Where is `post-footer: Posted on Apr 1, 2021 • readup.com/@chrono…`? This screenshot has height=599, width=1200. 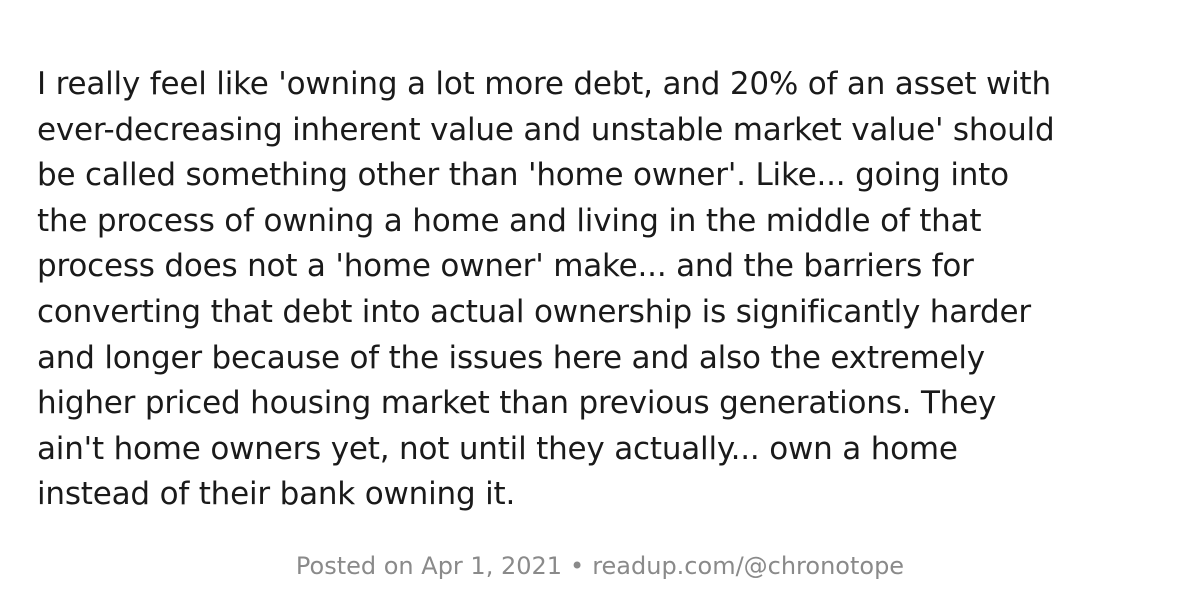
post-footer: Posted on Apr 1, 2021 • readup.com/@chrono… is located at coordinates (600, 566).